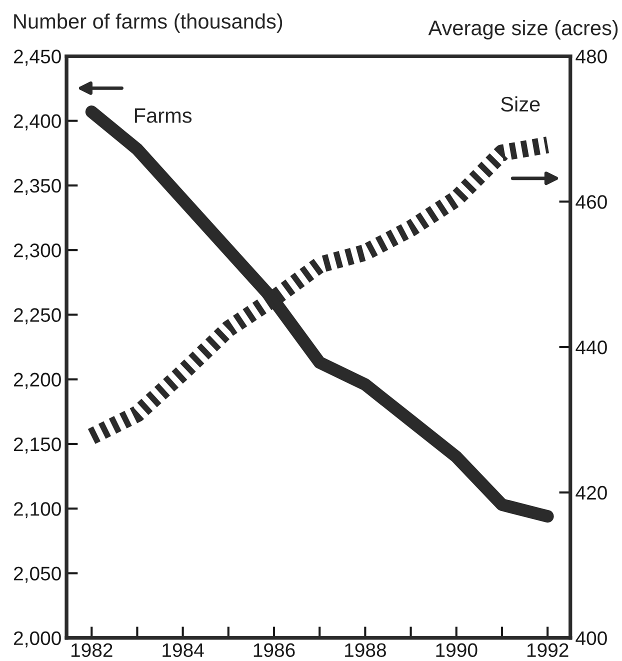  What do you see at coordinates (37, 574) in the screenshot?
I see `y-tick-label: 2,050` at bounding box center [37, 574].